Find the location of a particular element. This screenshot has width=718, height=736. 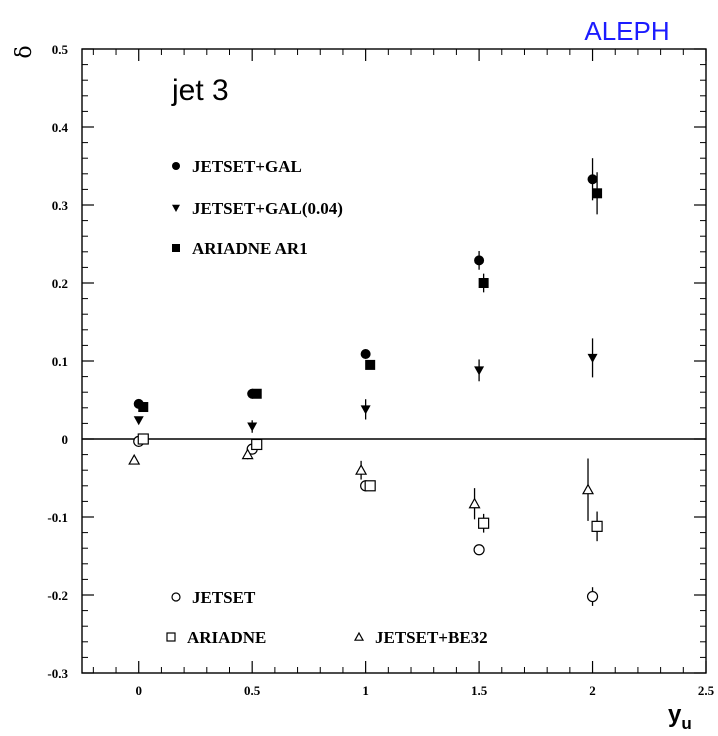

y-tick-label: 0.5 is located at coordinates (60, 49).